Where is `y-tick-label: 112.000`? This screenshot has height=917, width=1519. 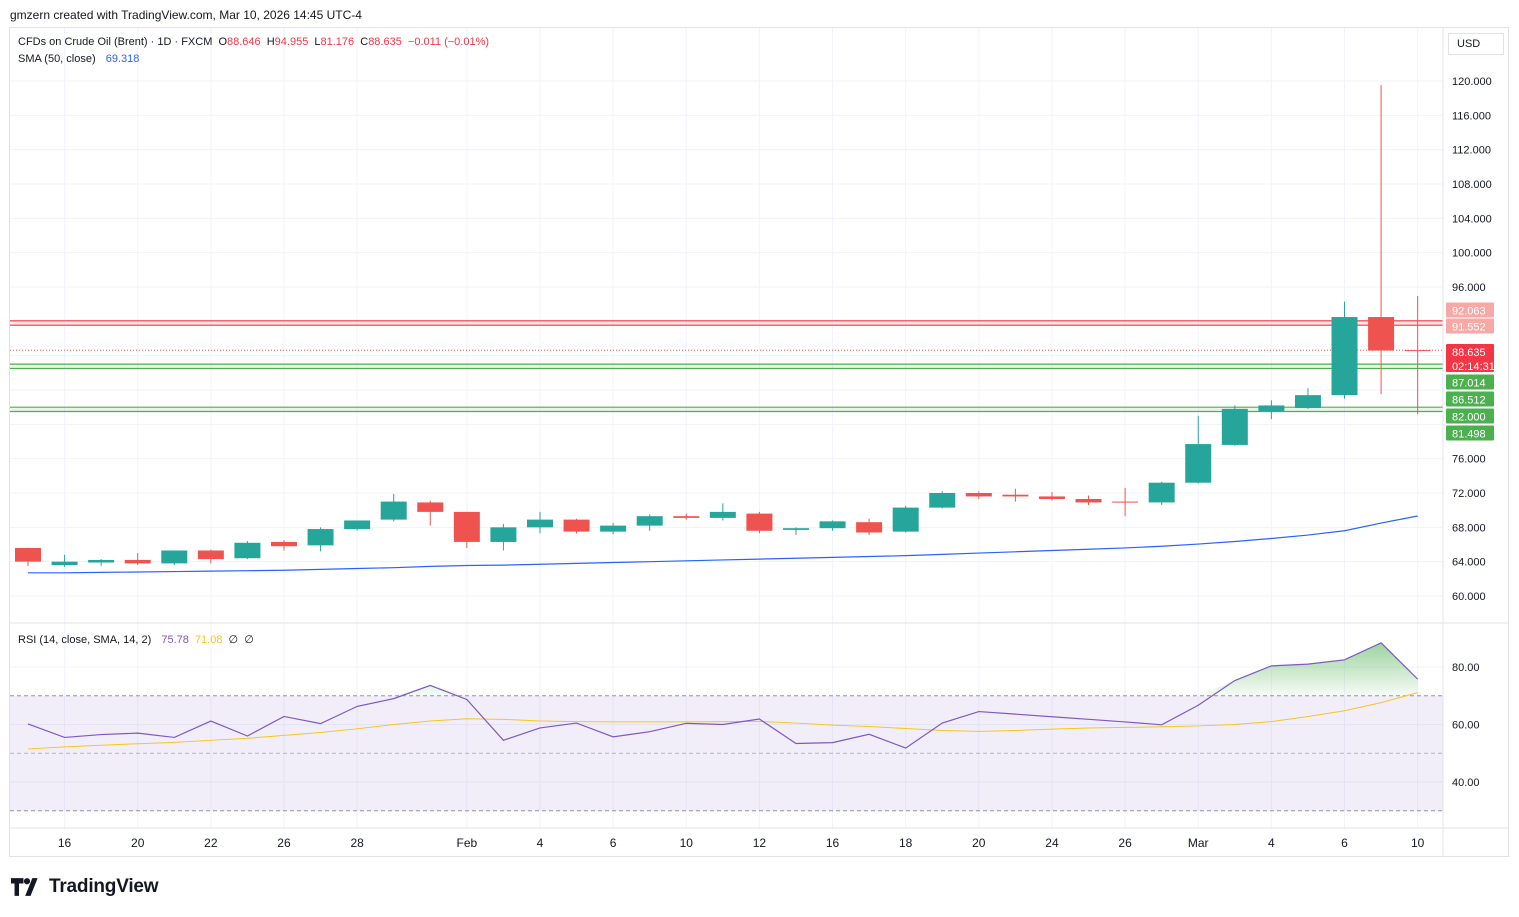
y-tick-label: 112.000 is located at coordinates (1471, 151).